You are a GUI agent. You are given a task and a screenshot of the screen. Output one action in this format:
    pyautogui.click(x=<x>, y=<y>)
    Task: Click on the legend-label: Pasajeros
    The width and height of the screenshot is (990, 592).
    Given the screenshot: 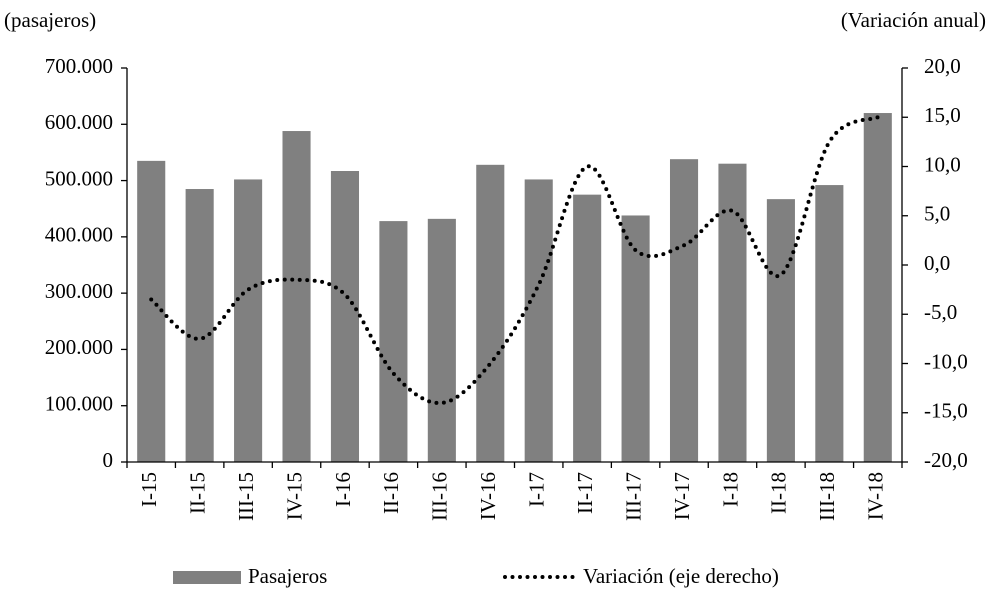 What is the action you would take?
    pyautogui.click(x=287, y=576)
    